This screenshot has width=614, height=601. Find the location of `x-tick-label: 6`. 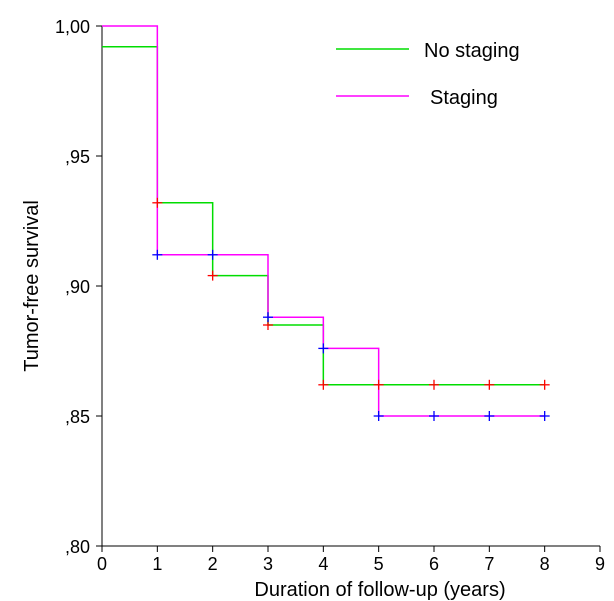

x-tick-label: 6 is located at coordinates (434, 564).